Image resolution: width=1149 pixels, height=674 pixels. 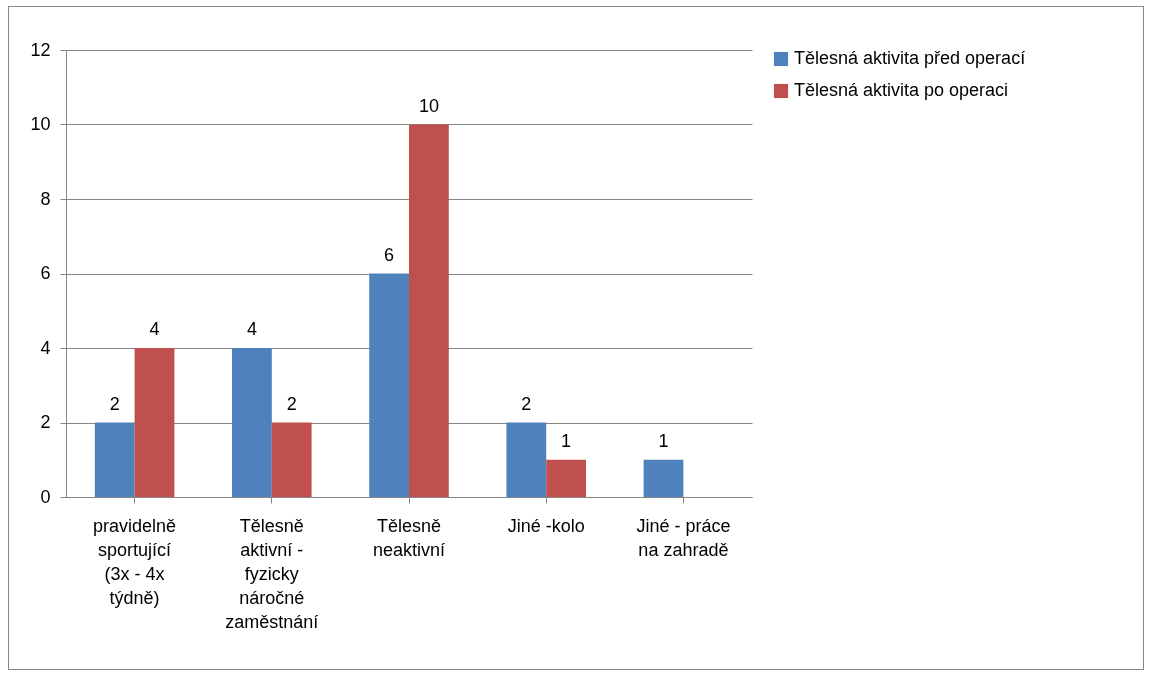 What do you see at coordinates (45, 198) in the screenshot?
I see `y-tick-label: 8` at bounding box center [45, 198].